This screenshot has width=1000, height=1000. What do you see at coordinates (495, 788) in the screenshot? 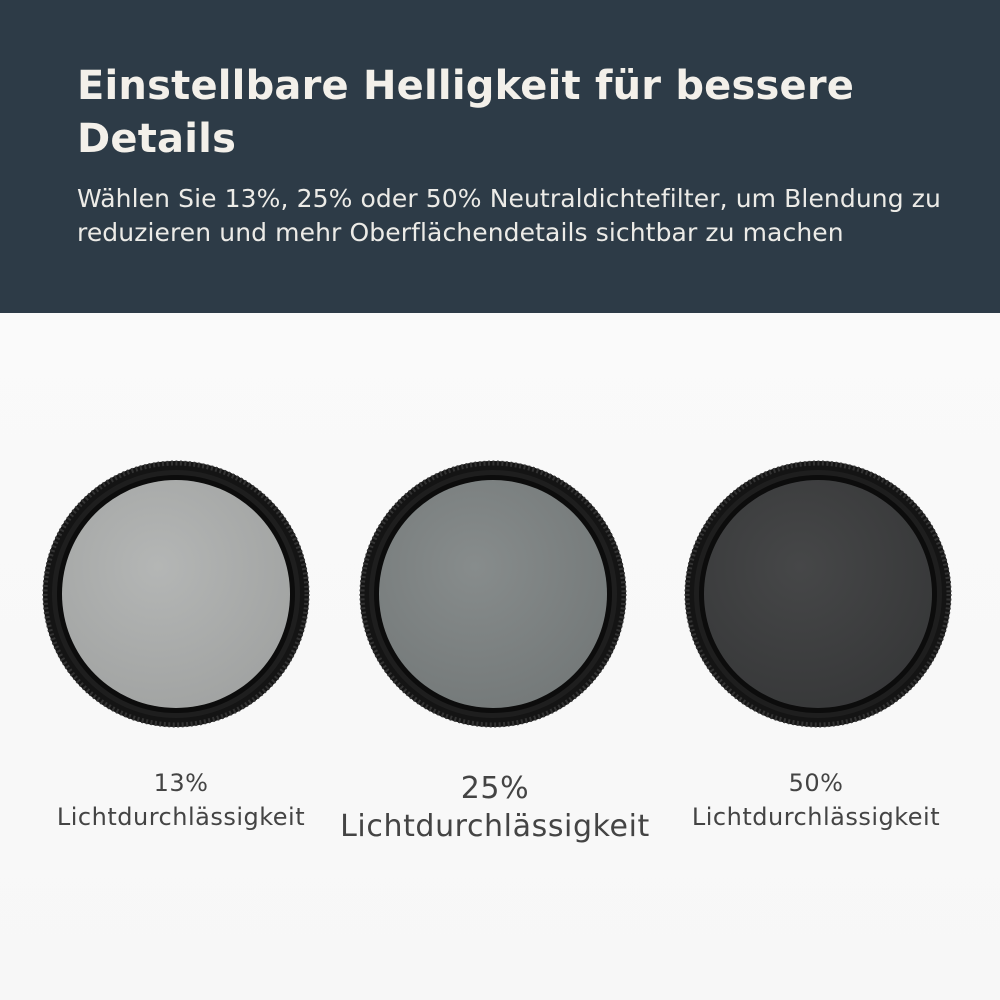
I see `filter-percentage: 25%` at bounding box center [495, 788].